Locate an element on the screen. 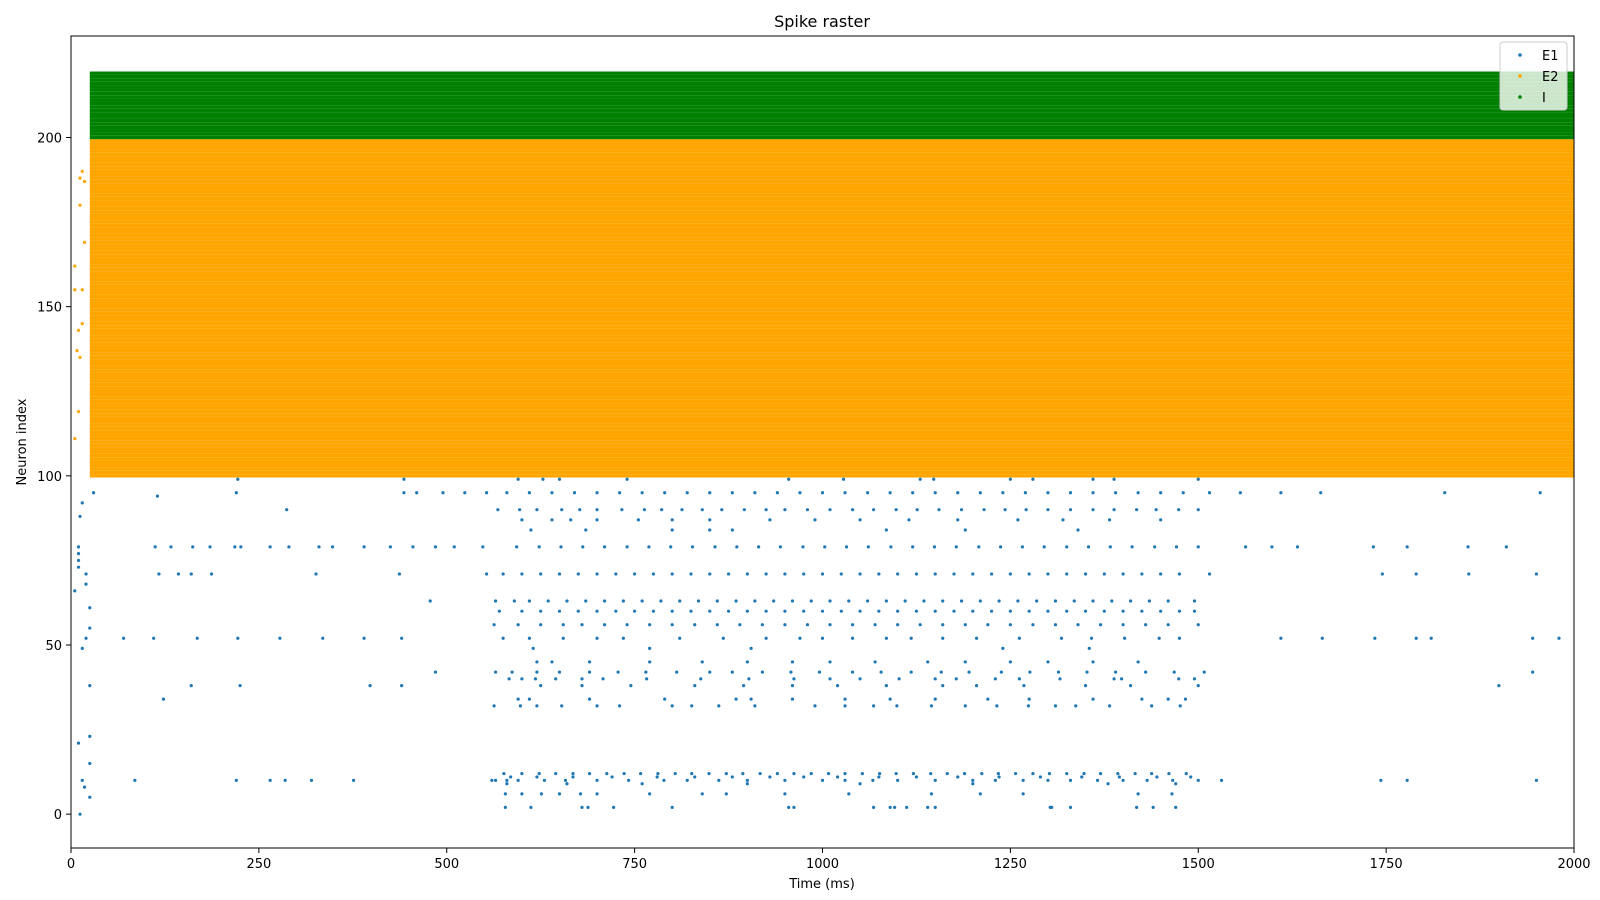 Image resolution: width=1600 pixels, height=900 pixels. x-tick-label: 2000 is located at coordinates (1573, 864).